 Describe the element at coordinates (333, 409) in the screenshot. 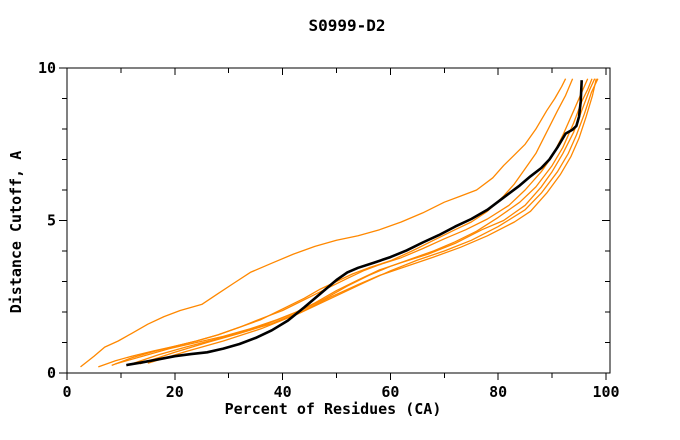

I see `x-axis-label: Percent of Residues (CA)` at that location.